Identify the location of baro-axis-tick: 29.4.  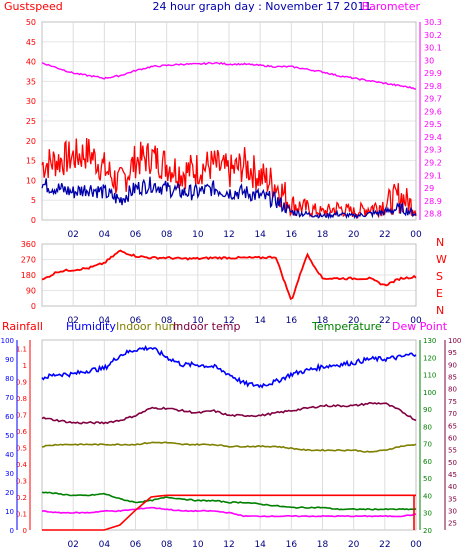
(433, 137).